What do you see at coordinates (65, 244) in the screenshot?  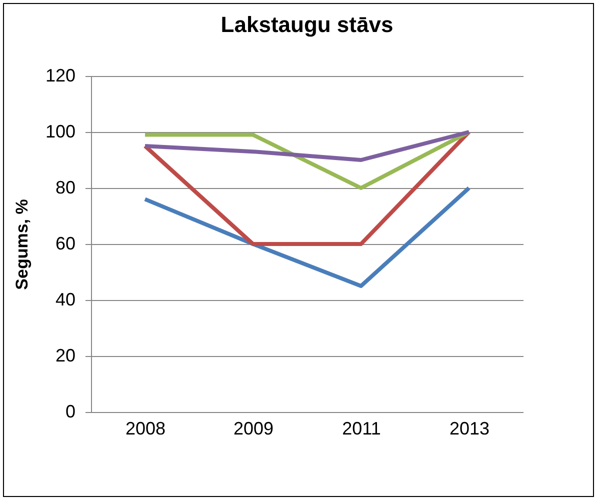 I see `y-tick-label: 60` at bounding box center [65, 244].